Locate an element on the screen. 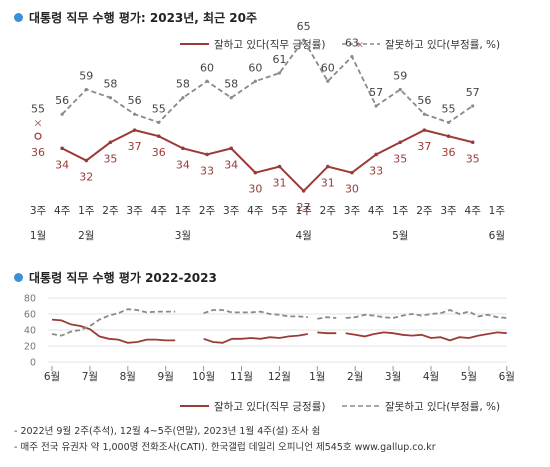  top-chart-title-text: 대통령 직무 수행 평가: 2023년, 최근 20주 is located at coordinates (143, 18).